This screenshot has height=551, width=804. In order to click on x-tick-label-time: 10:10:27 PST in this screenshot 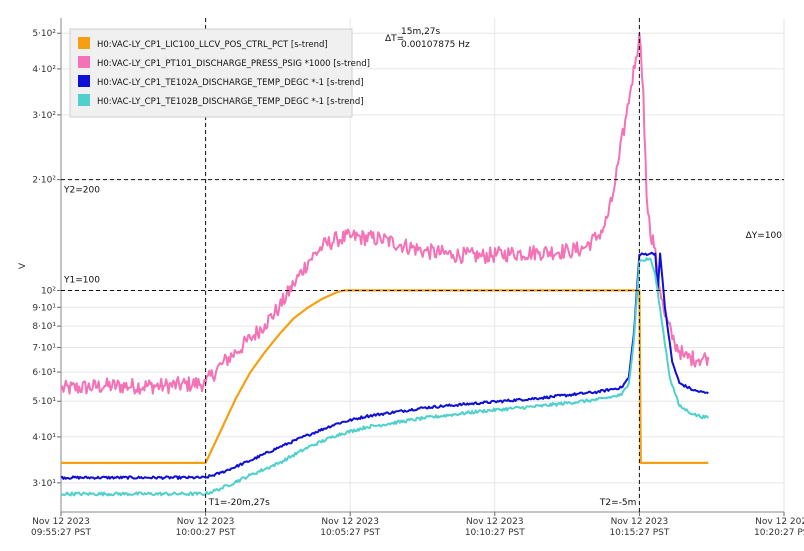, I will do `click(495, 533)`.